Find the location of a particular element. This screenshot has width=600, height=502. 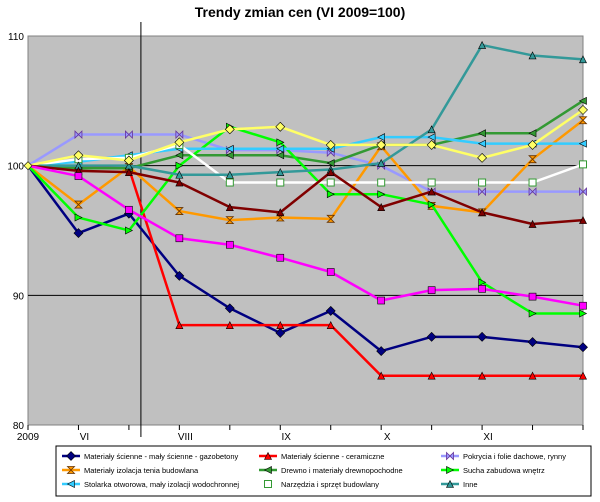

x-tick-label: 2009 is located at coordinates (28, 437).